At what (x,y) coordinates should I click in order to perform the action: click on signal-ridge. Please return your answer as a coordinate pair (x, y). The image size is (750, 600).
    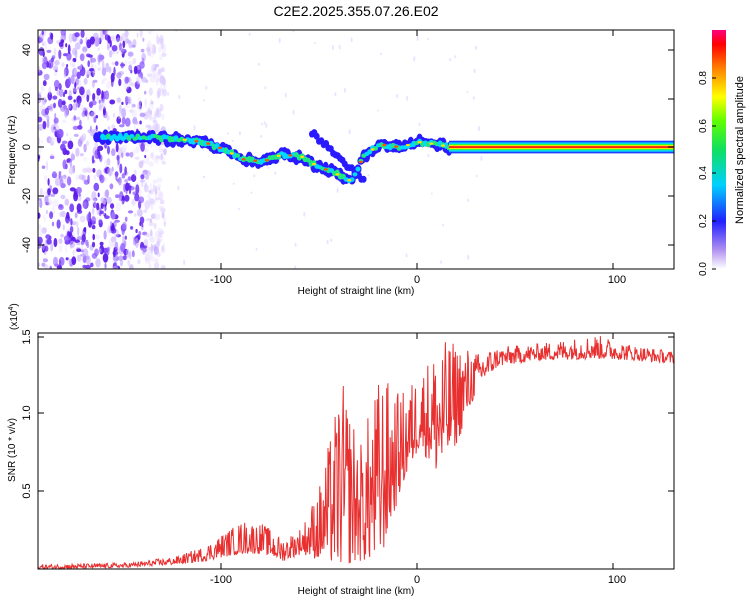
    Looking at the image, I should click on (383, 157).